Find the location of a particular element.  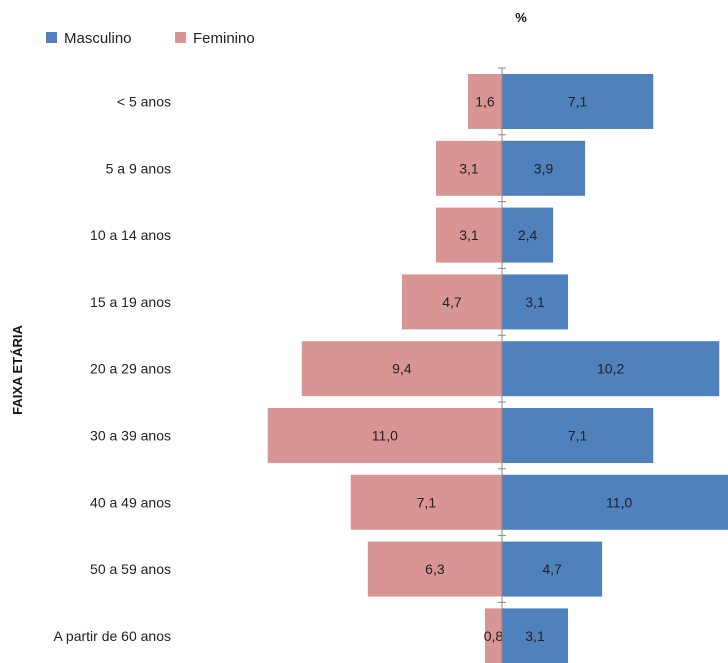

category-label-5-anos: < 5 anos is located at coordinates (144, 102).